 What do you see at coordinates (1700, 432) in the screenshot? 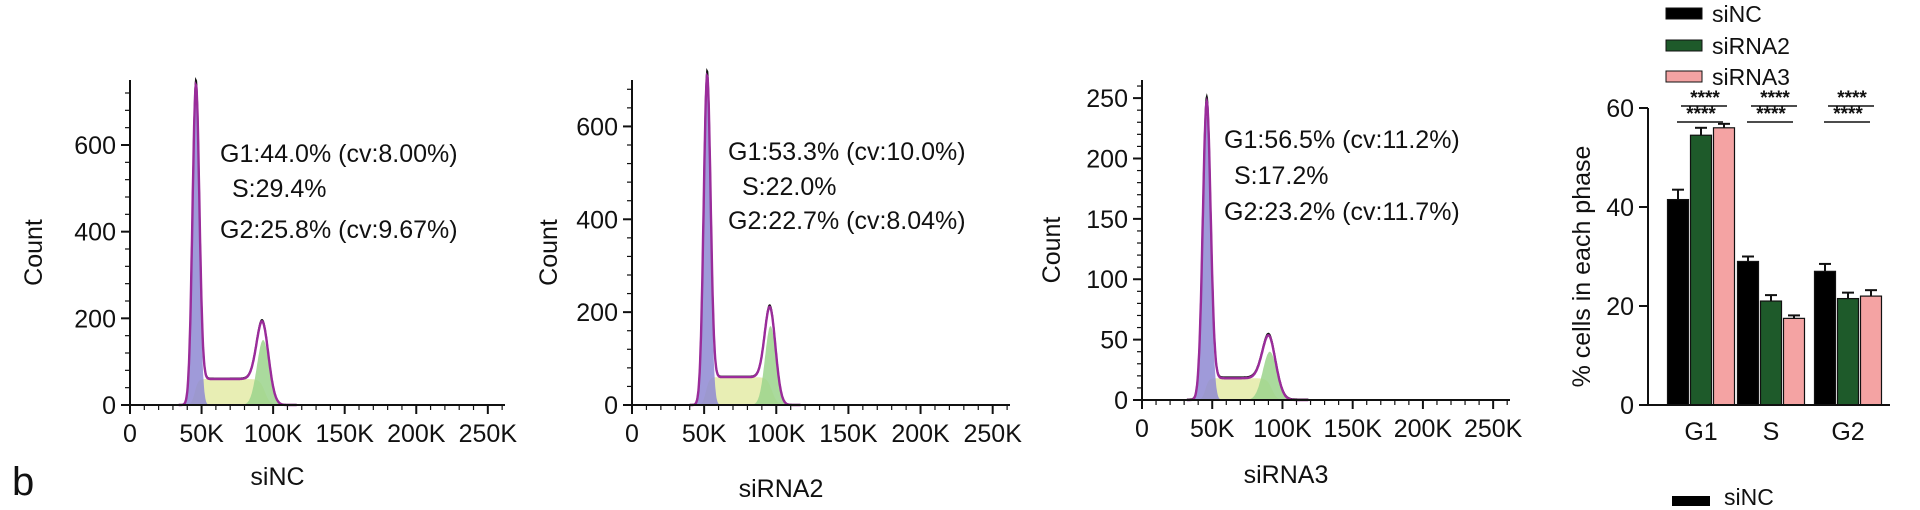
I see `x-category-label: G1` at bounding box center [1700, 432].